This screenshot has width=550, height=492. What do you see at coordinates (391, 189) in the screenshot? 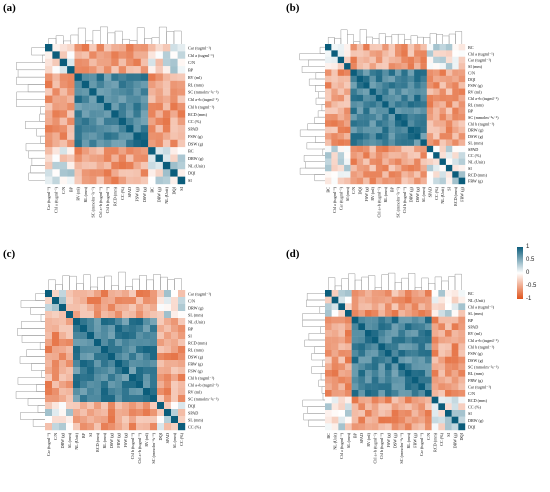
I see `column-tick-label: BP` at bounding box center [391, 189].